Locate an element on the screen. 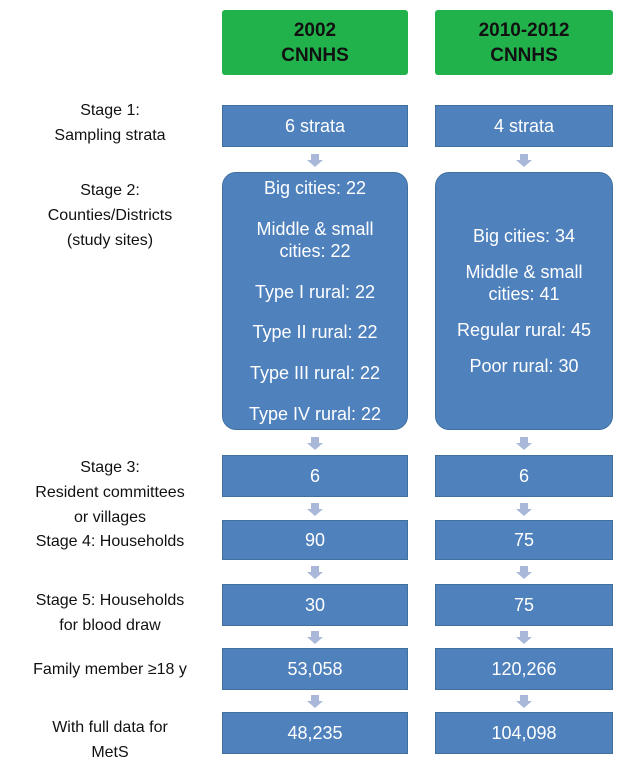 This screenshot has height=784, width=618. stage-box: 90 is located at coordinates (315, 540).